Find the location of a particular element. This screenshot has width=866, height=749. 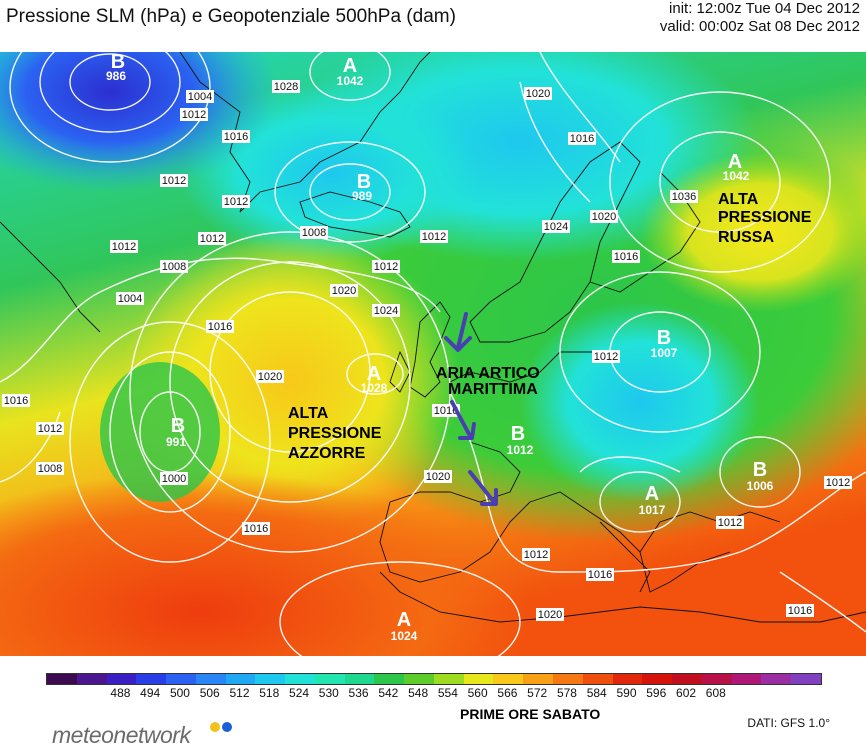

colorbar-tick-label: 494 is located at coordinates (150, 693).